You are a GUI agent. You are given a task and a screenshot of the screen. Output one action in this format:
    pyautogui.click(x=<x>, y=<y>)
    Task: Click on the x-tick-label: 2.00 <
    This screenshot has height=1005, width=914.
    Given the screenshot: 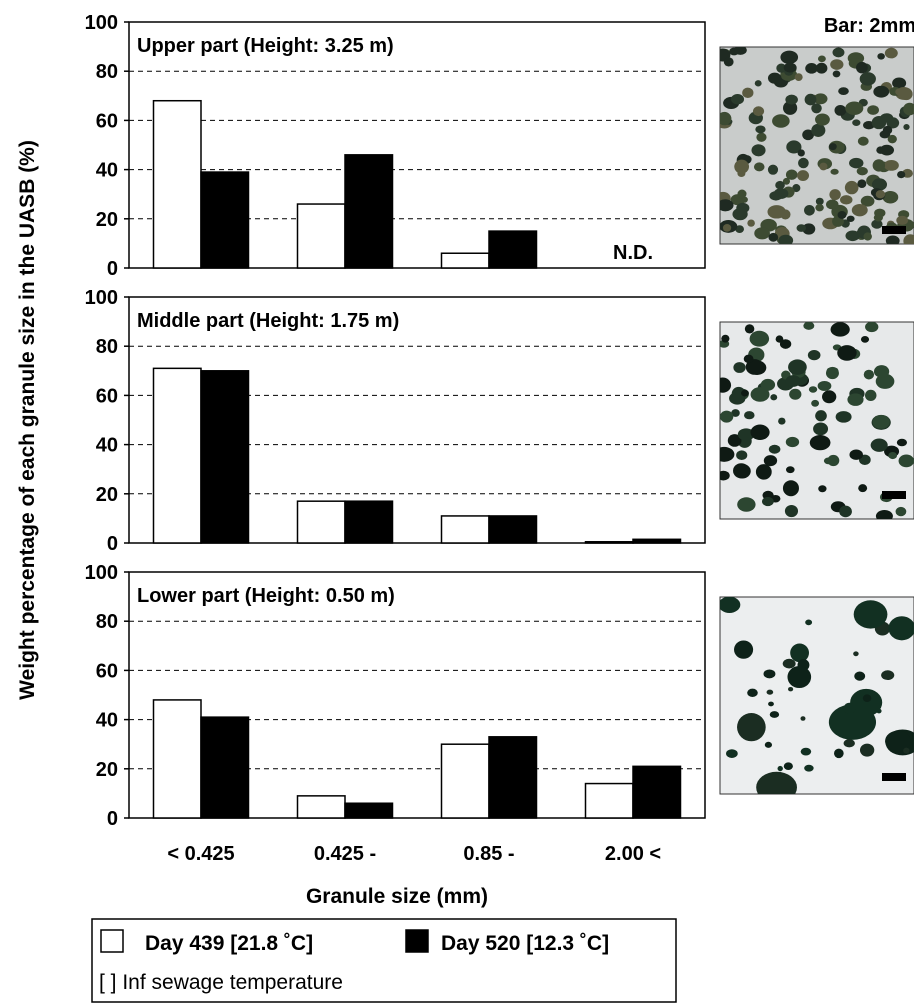 What is the action you would take?
    pyautogui.click(x=633, y=854)
    